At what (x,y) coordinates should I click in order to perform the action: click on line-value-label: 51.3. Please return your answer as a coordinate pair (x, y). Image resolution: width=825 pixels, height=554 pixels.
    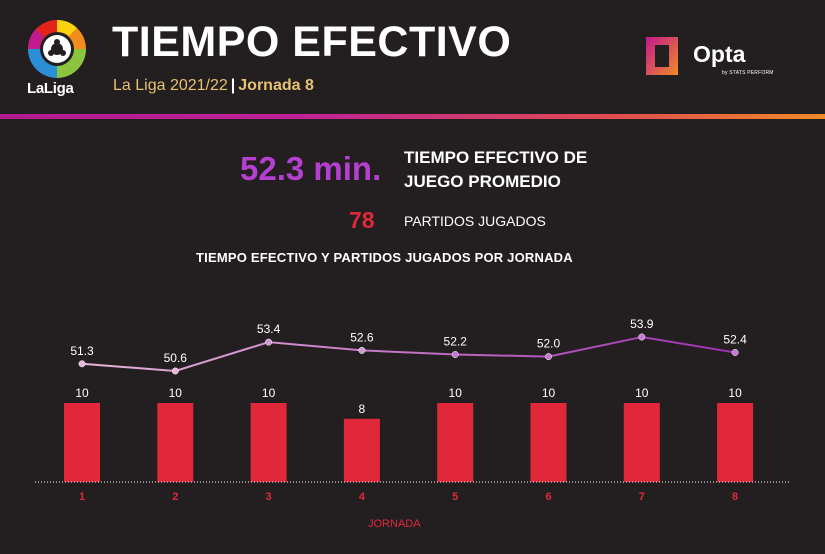
    Looking at the image, I should click on (82, 351).